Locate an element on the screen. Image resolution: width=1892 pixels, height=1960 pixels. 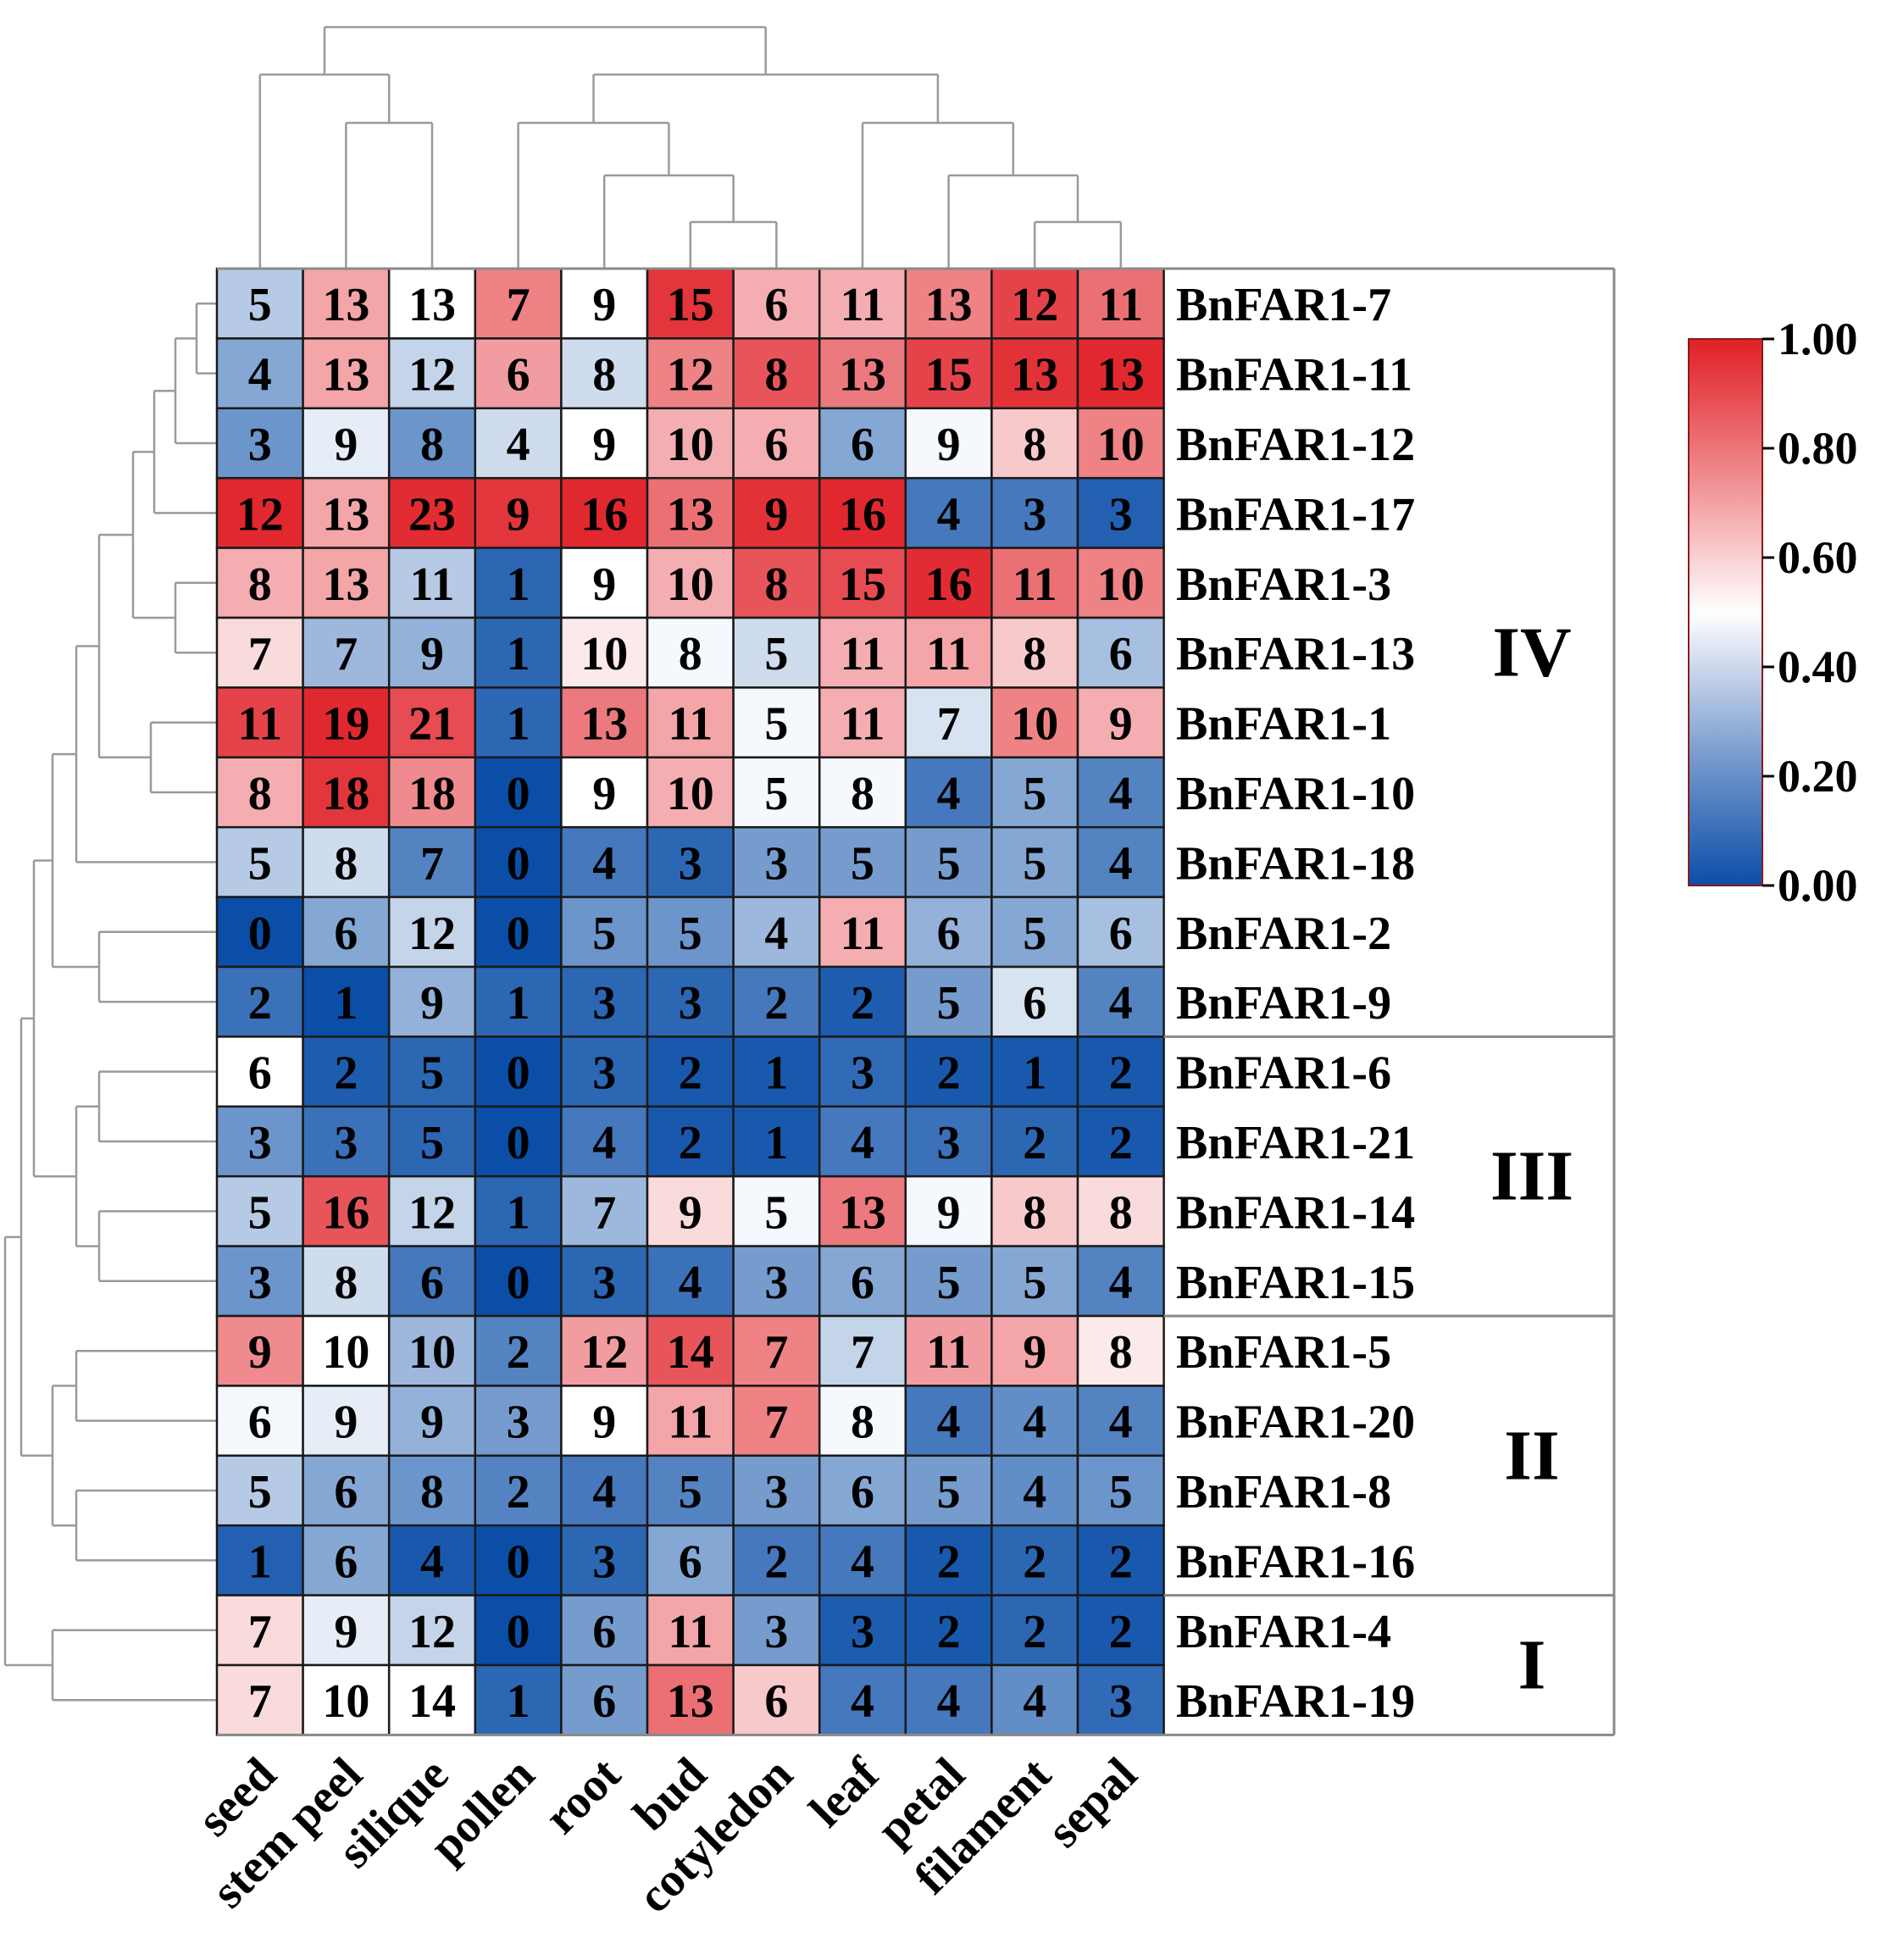
cell-value: 16 is located at coordinates (604, 514).